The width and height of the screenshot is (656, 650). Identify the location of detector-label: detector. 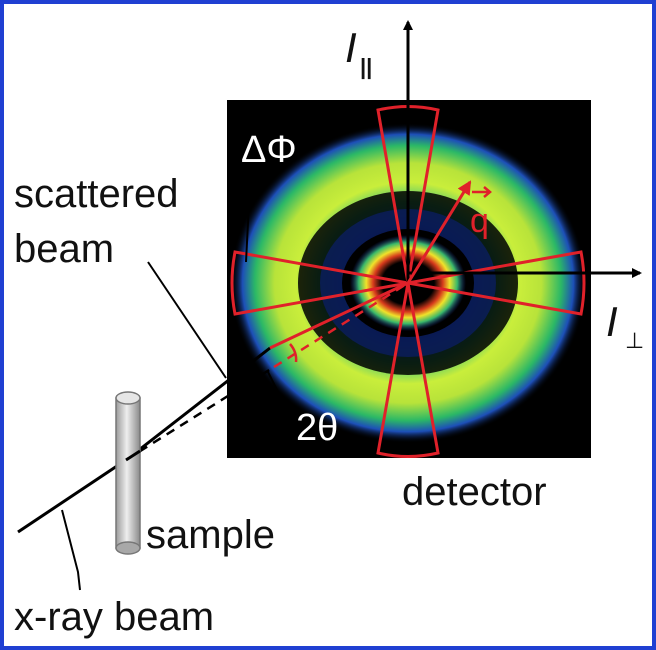
(474, 492).